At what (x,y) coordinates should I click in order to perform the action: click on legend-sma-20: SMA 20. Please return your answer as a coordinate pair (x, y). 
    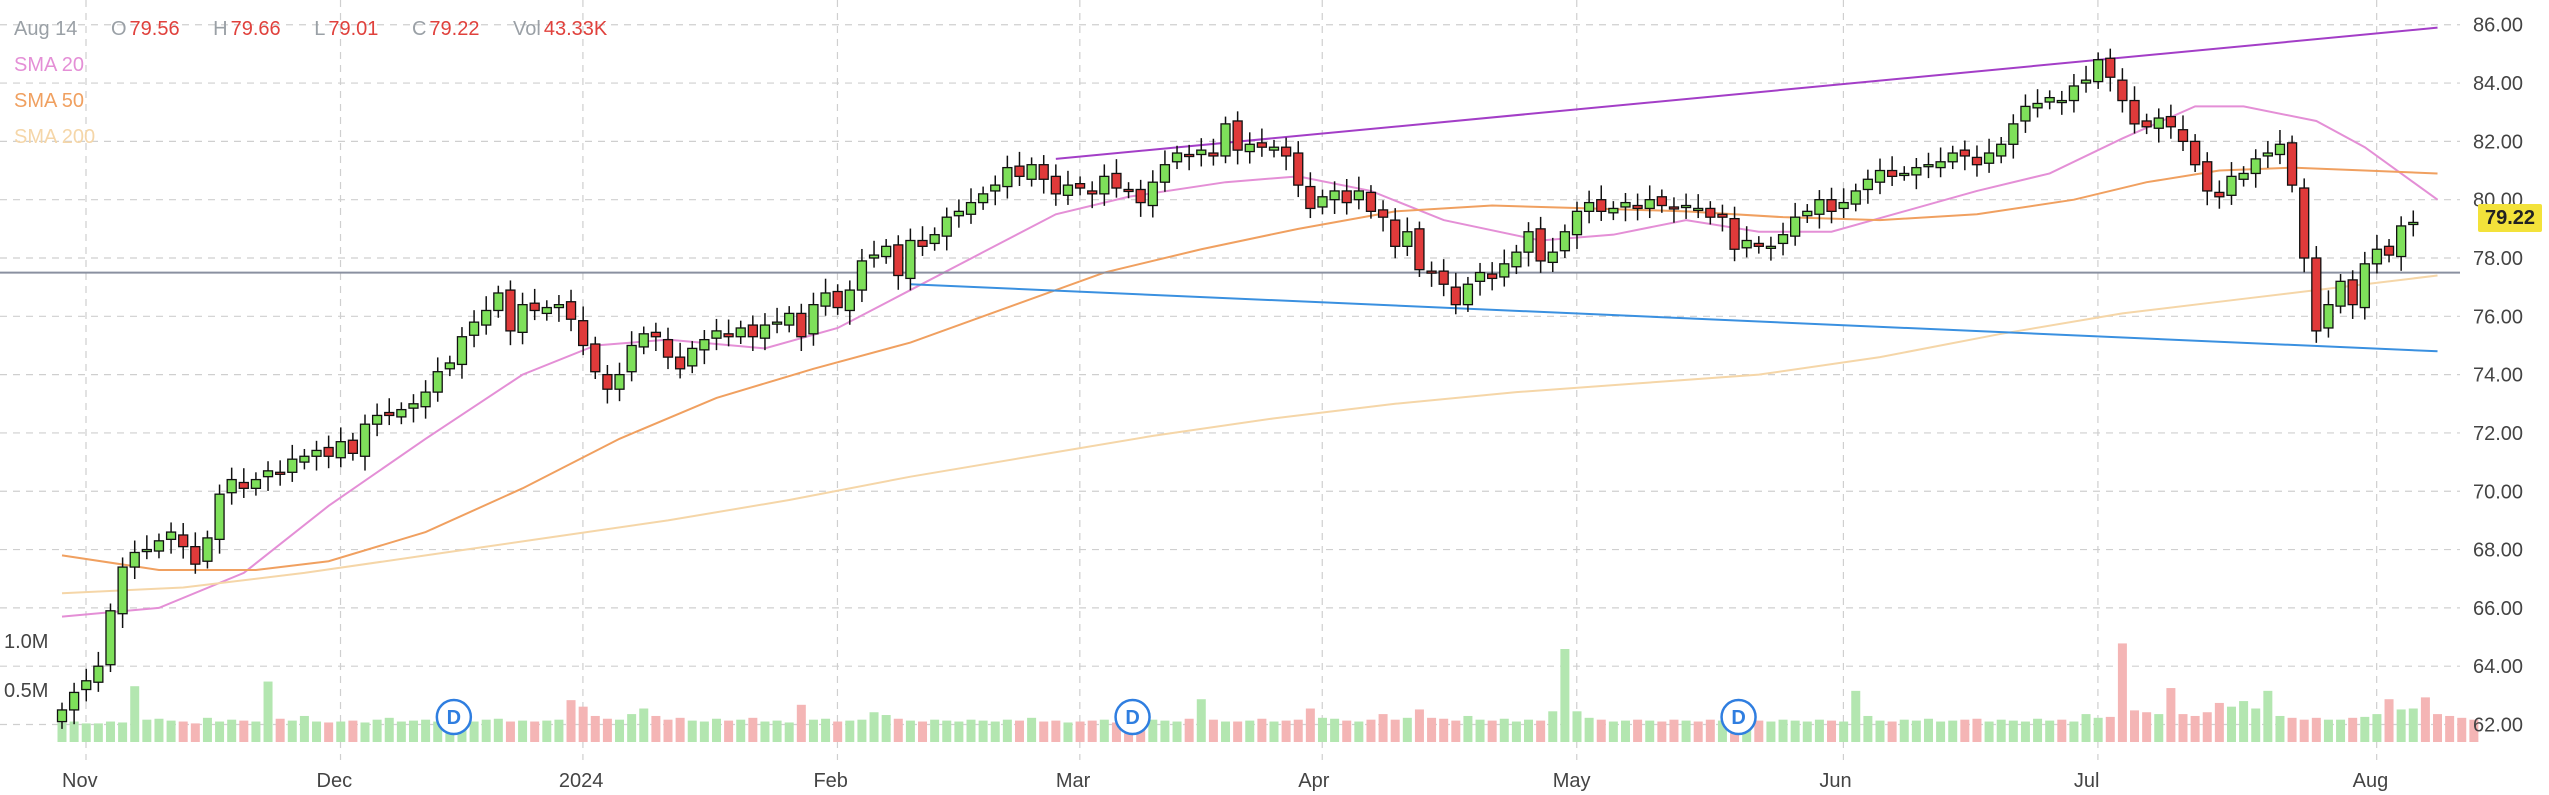
    Looking at the image, I should click on (49, 65).